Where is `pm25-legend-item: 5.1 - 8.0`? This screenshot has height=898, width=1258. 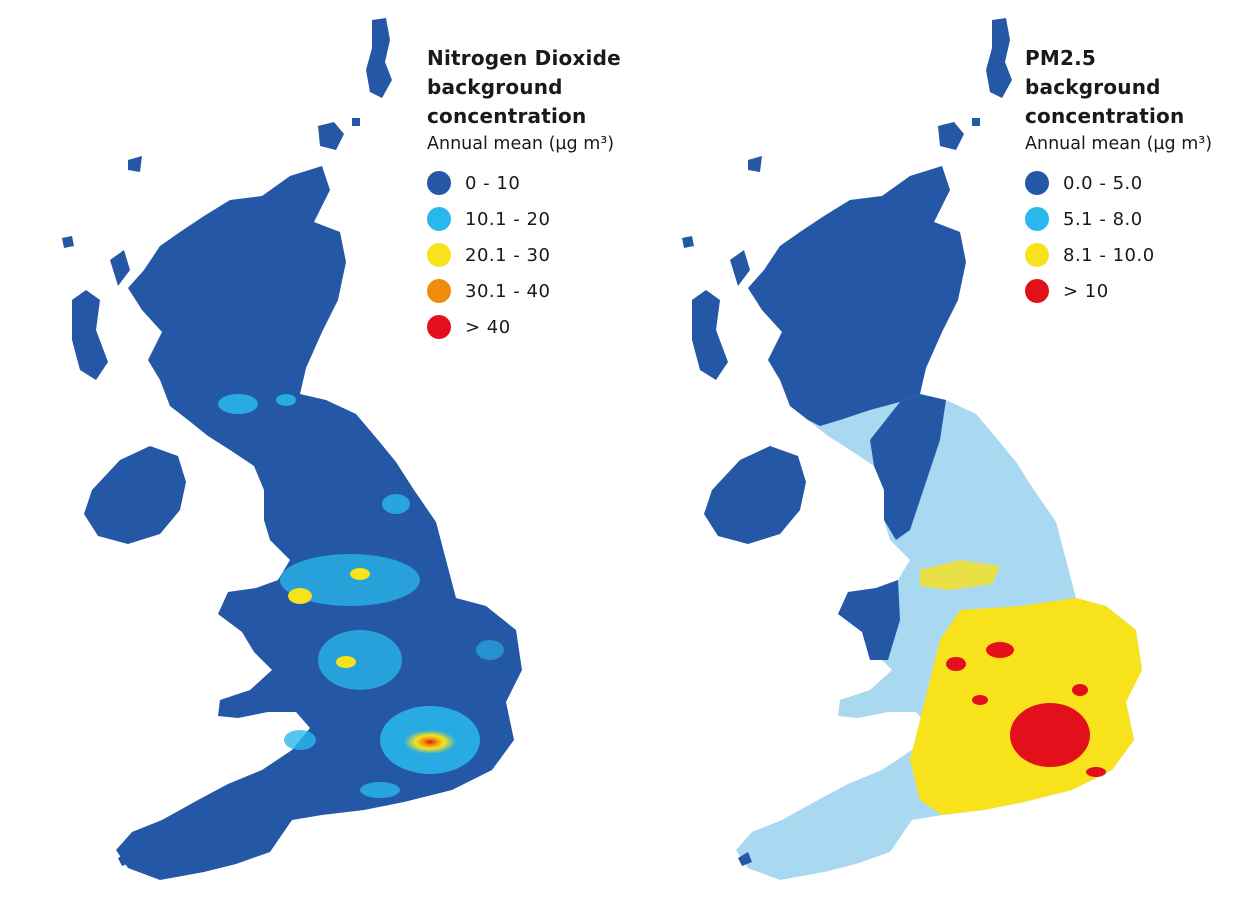
pm25-legend-item: 5.1 - 8.0 is located at coordinates (1118, 219).